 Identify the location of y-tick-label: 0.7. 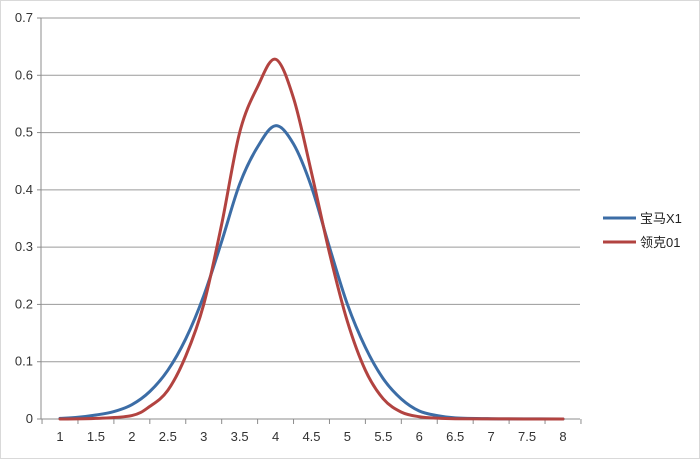
(24, 17).